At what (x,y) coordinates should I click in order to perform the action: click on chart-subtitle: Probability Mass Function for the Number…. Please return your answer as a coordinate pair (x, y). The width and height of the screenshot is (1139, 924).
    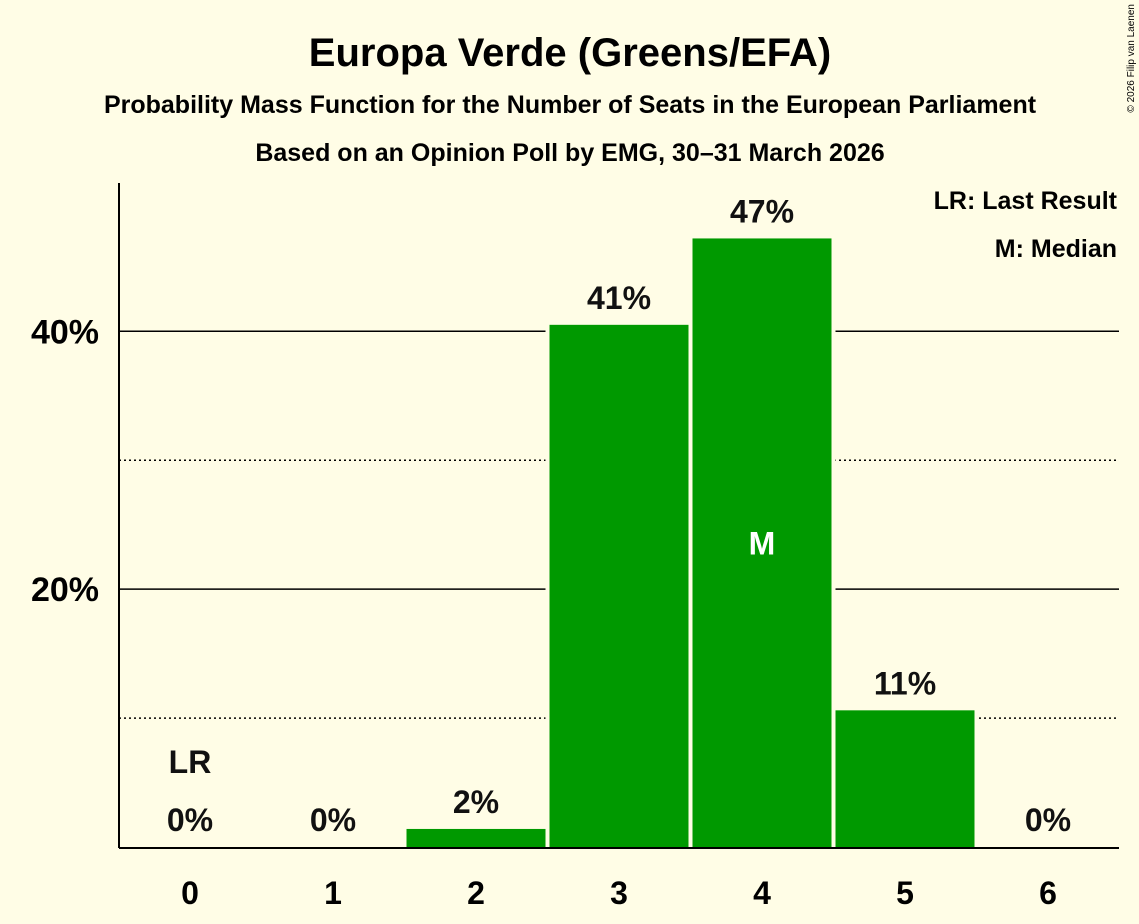
    Looking at the image, I should click on (570, 105).